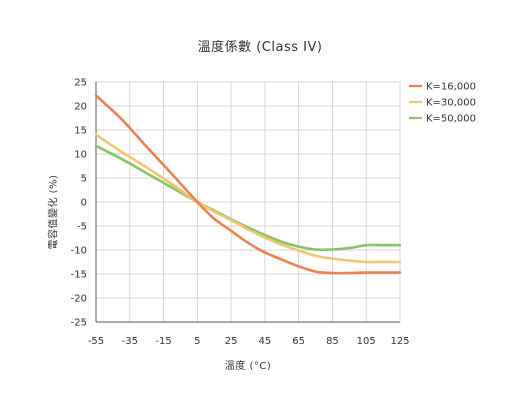 This screenshot has height=409, width=520. Describe the element at coordinates (80, 131) in the screenshot. I see `y-tick-label: 15` at that location.